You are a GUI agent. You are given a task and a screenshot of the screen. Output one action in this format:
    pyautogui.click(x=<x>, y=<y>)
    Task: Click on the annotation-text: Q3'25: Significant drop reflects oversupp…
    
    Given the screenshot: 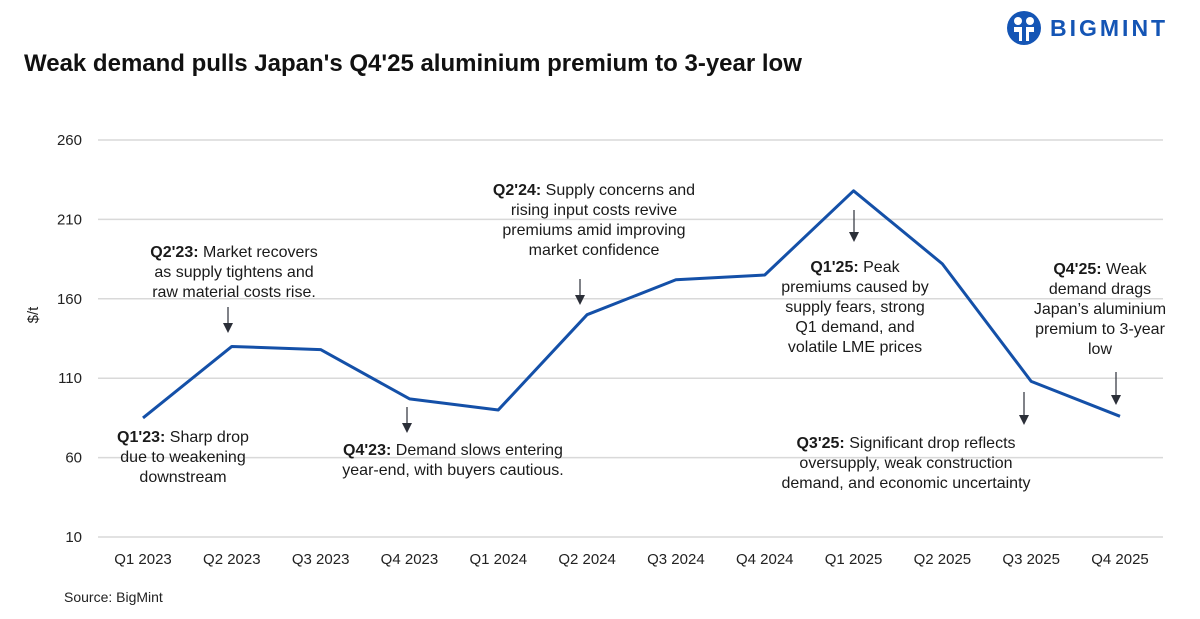 What is the action you would take?
    pyautogui.click(x=905, y=463)
    